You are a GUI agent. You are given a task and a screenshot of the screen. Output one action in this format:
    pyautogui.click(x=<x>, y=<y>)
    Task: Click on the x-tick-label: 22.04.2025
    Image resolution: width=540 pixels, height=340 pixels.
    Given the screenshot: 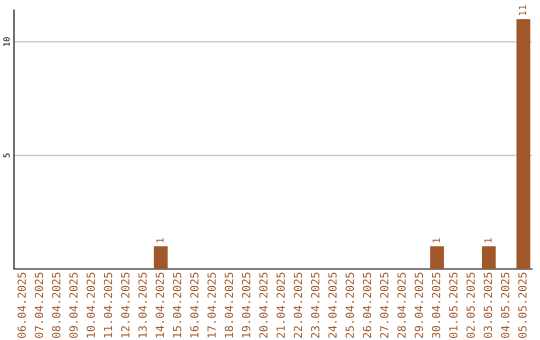 What is the action you would take?
    pyautogui.click(x=298, y=305)
    